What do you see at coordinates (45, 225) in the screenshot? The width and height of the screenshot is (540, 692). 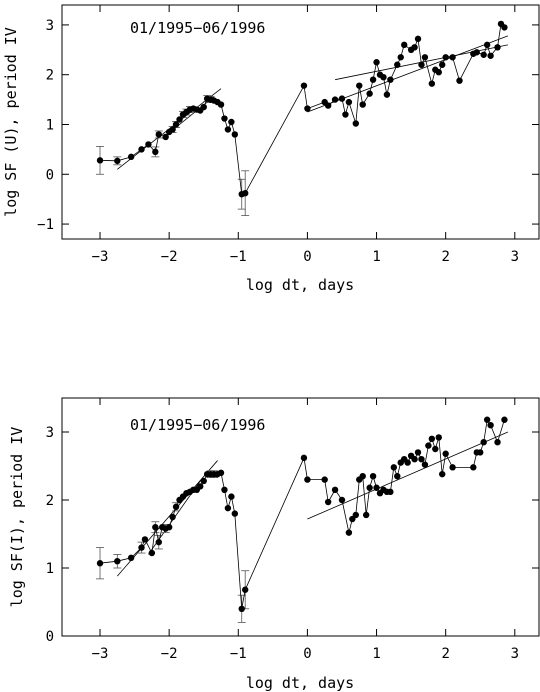 I see `y-tick-label: −1` at bounding box center [45, 225].